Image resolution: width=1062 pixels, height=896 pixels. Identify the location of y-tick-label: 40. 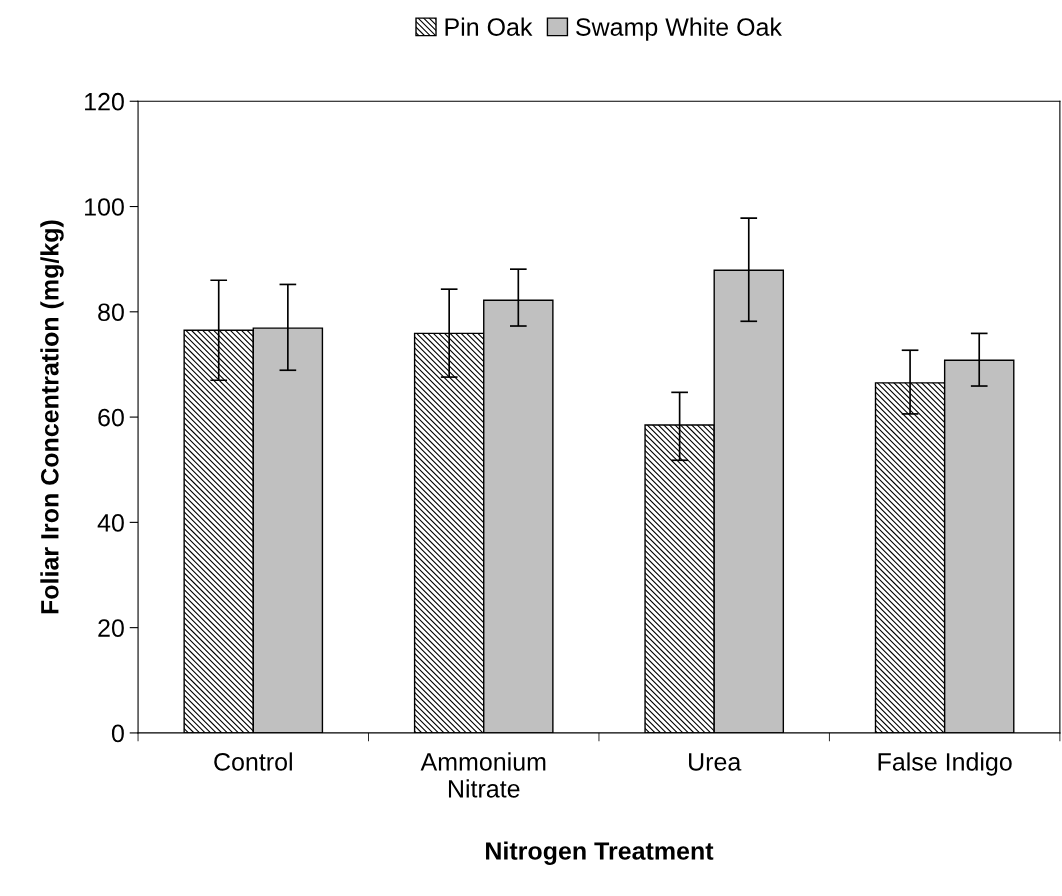
(110, 522).